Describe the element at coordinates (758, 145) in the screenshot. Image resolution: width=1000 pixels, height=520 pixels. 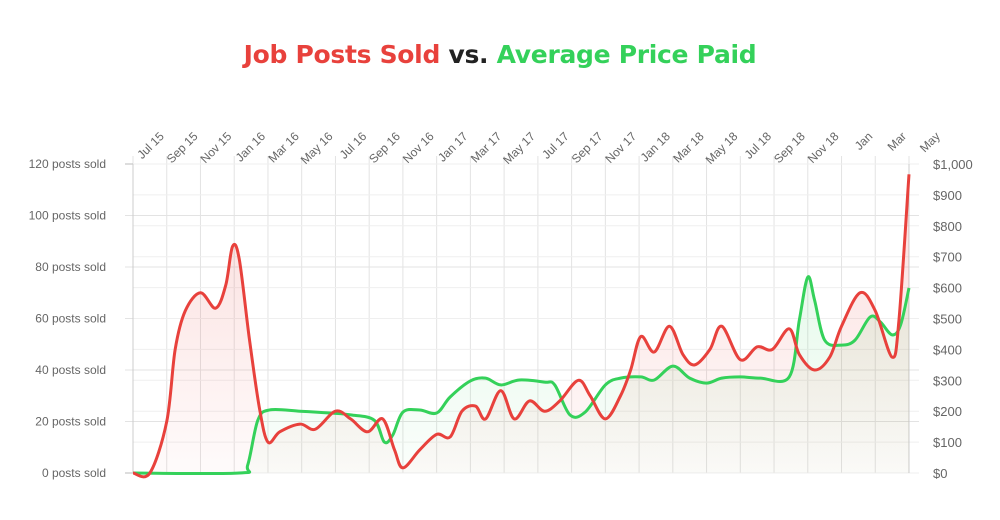
I see `x-tick-label: Jul 18` at that location.